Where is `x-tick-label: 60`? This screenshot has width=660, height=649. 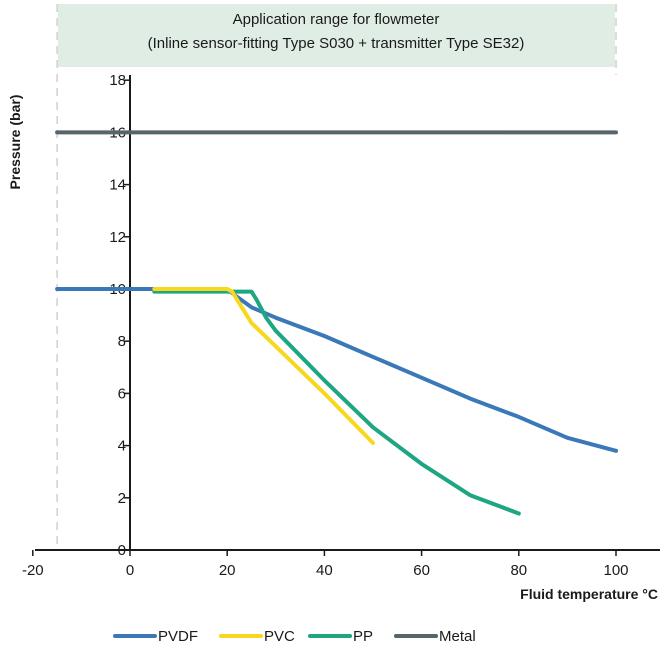 x-tick-label: 60 is located at coordinates (421, 570).